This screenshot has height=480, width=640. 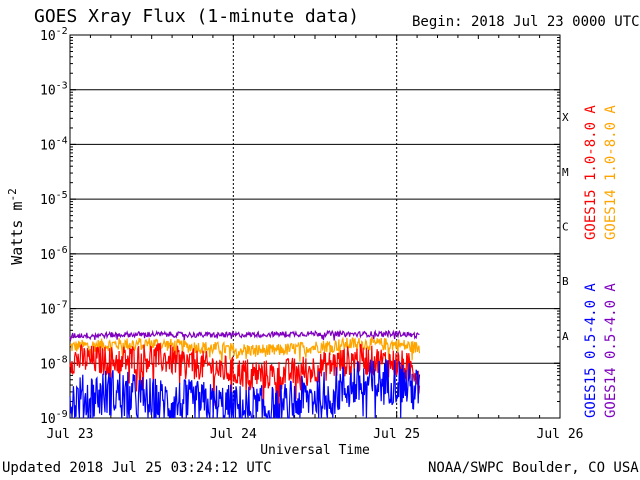 I want to click on flare-class-label: X, so click(x=565, y=117).